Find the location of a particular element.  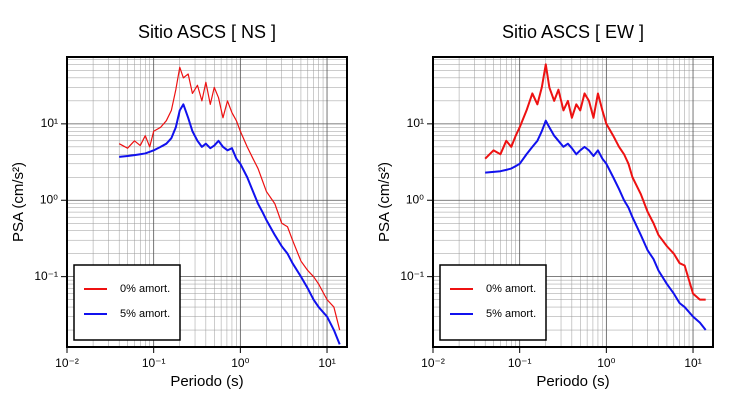

chart-title: Sitio ASCS [ NS ] is located at coordinates (207, 32).